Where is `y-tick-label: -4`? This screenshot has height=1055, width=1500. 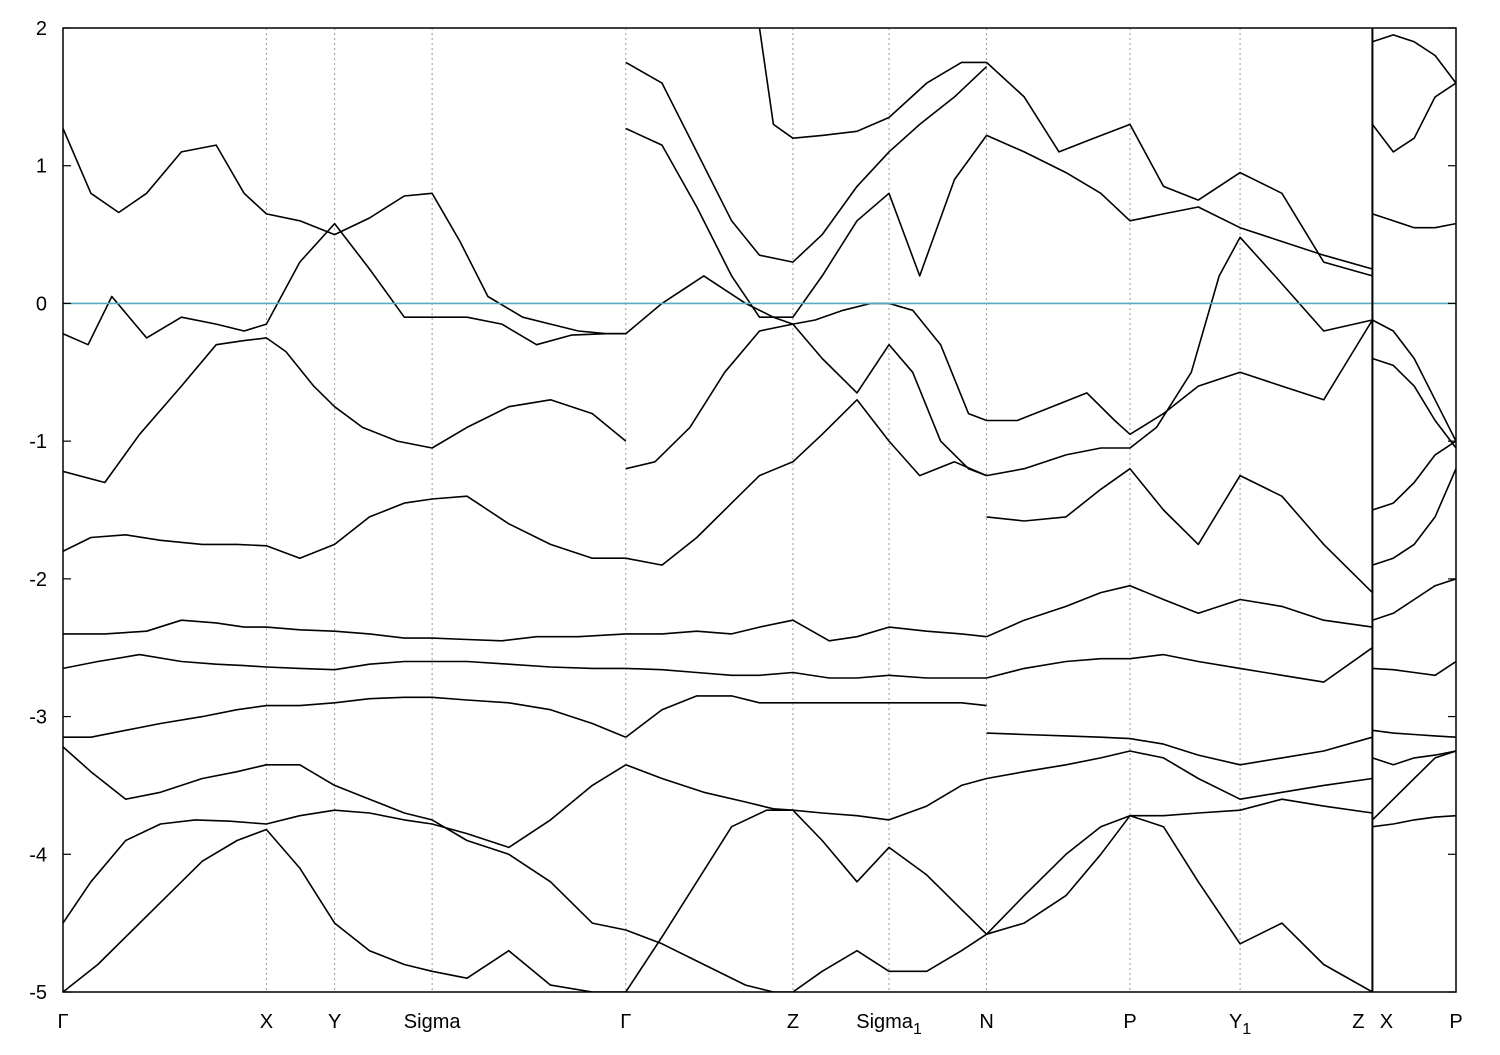
y-tick-label: -4 is located at coordinates (38, 855).